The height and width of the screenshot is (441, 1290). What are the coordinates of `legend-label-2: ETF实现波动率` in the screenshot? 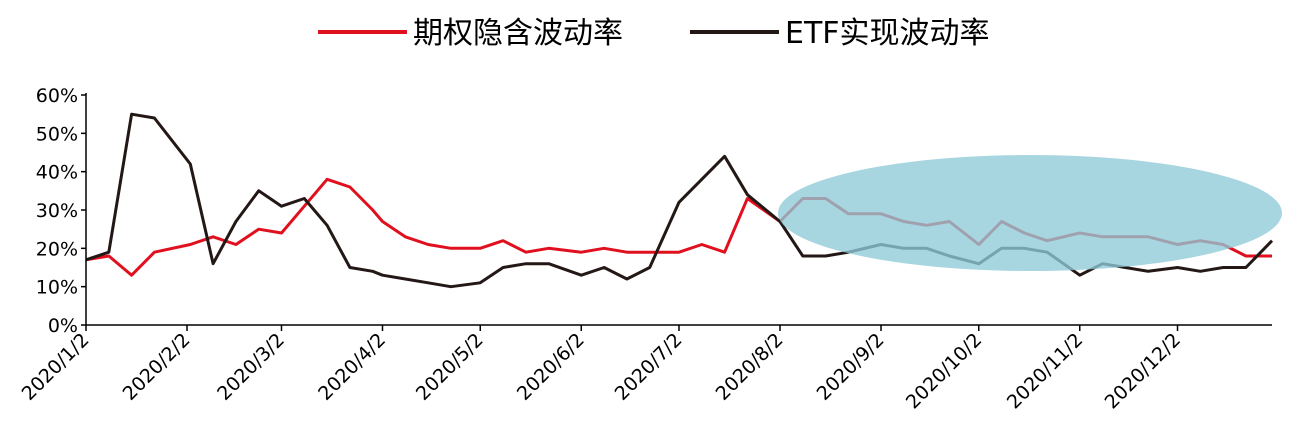 It's located at (887, 33).